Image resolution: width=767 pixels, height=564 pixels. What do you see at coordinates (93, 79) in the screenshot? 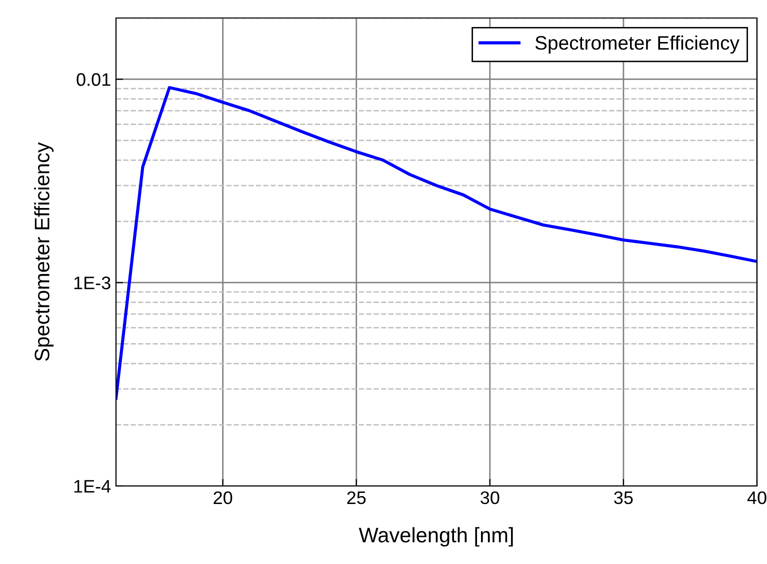
I see `y-tick-label: 0.01` at bounding box center [93, 79].